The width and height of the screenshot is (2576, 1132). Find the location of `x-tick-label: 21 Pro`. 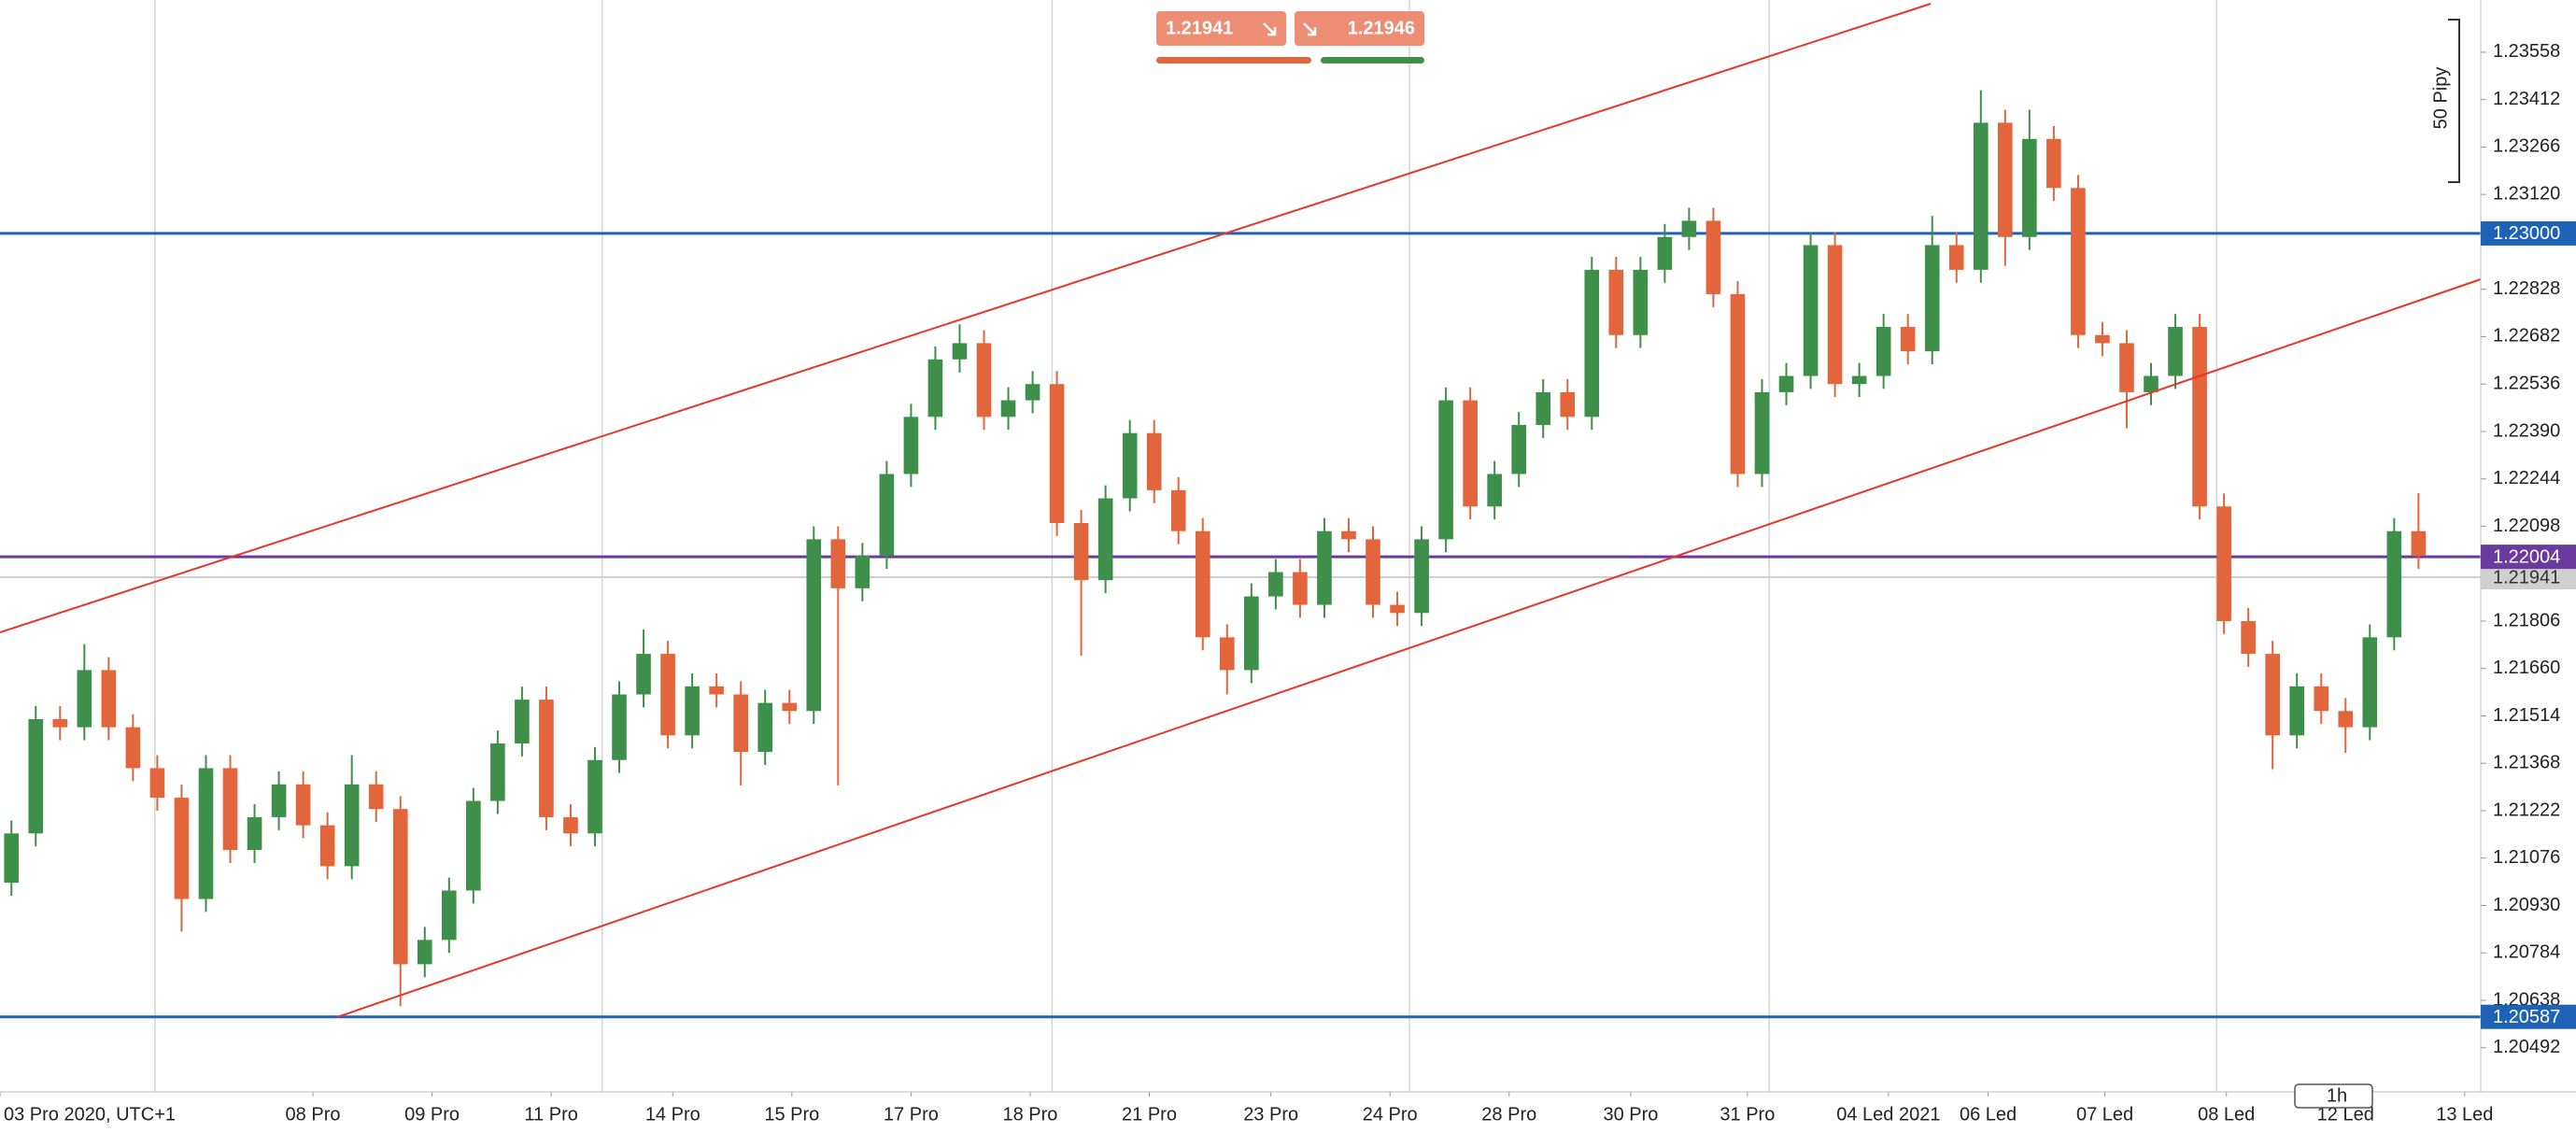

x-tick-label: 21 Pro is located at coordinates (1149, 1115).